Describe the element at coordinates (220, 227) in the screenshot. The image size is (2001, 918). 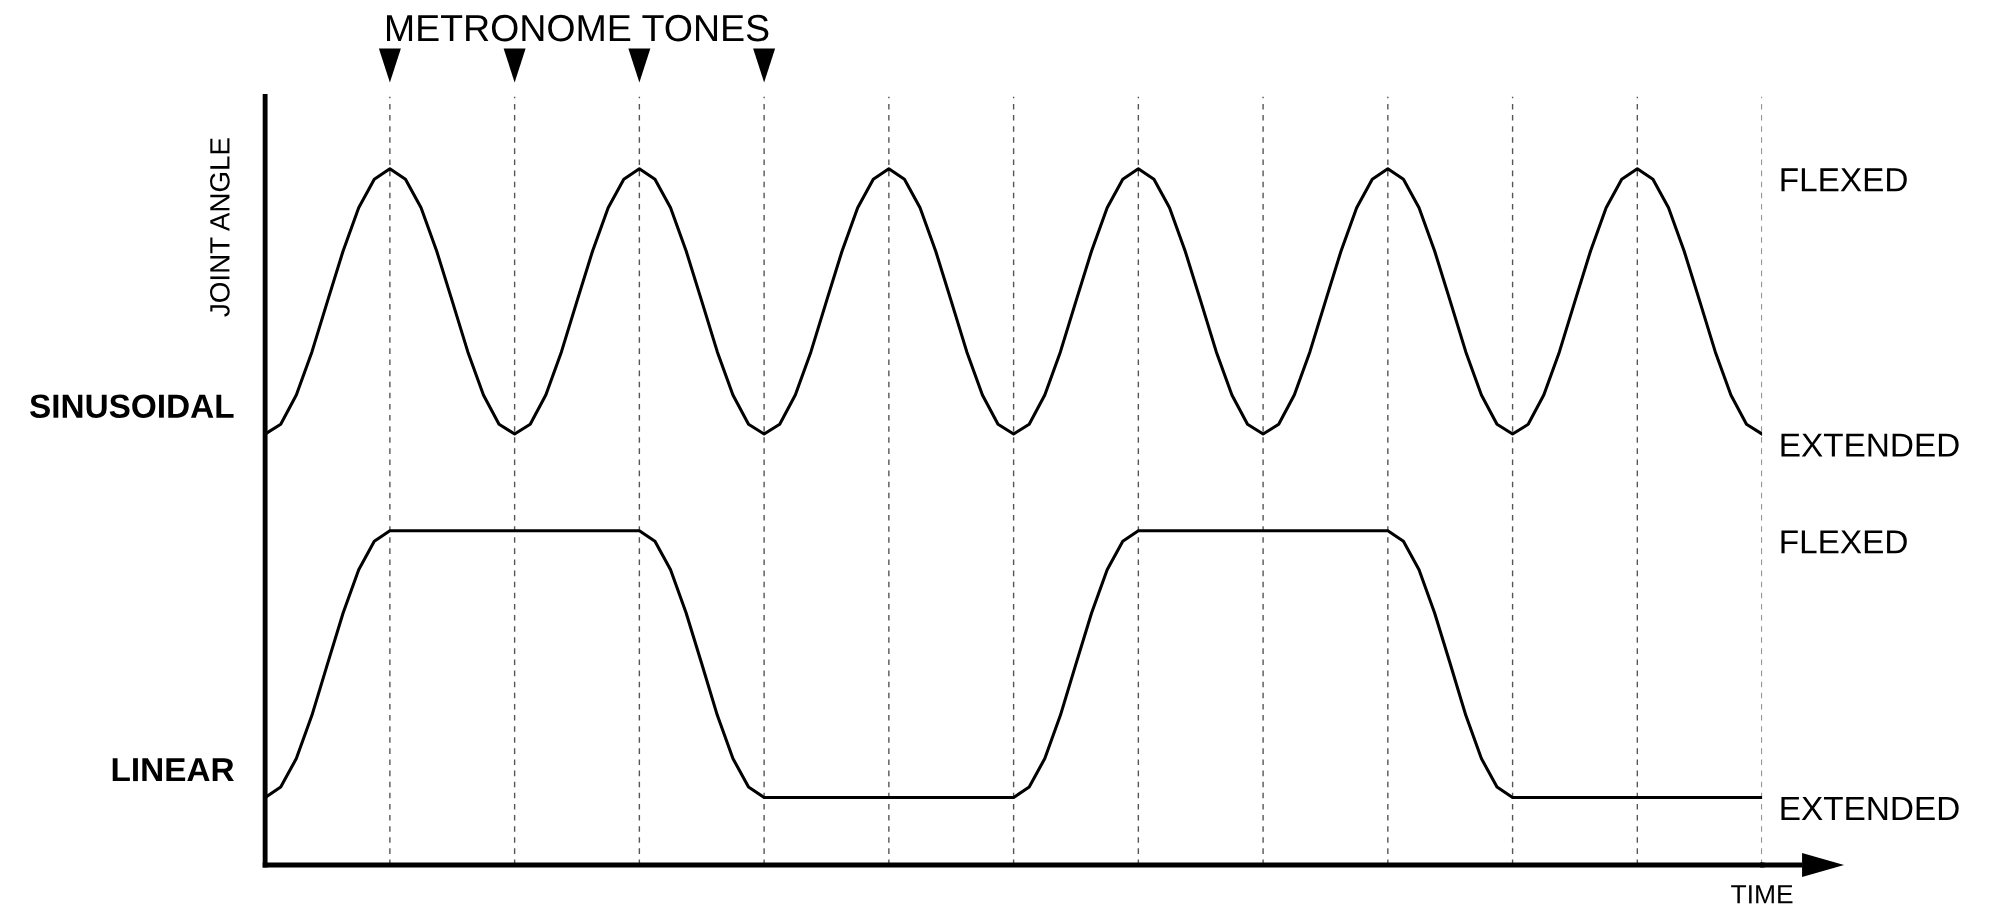
I see `y-axis-title: JOINT ANGLE` at that location.